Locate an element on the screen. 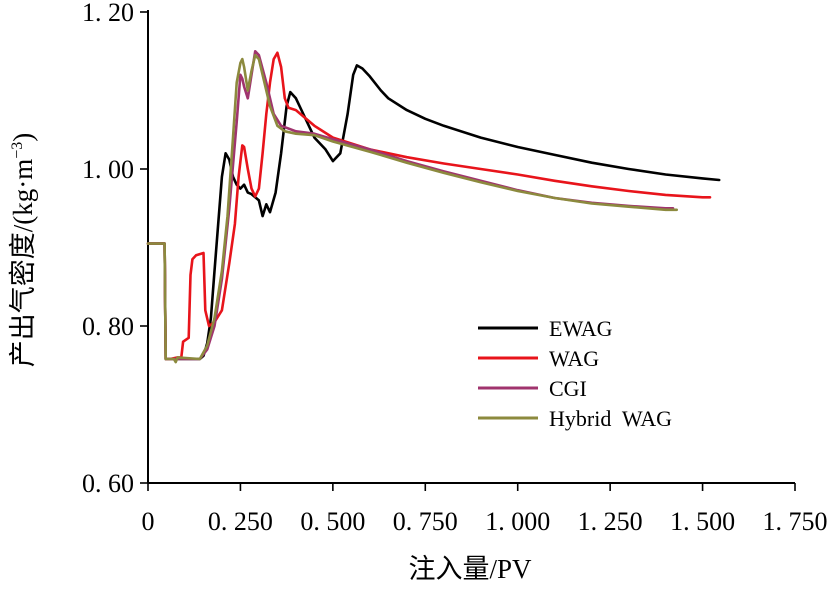 This screenshot has height=593, width=833. x-tick-label: 1. 250 is located at coordinates (610, 521).